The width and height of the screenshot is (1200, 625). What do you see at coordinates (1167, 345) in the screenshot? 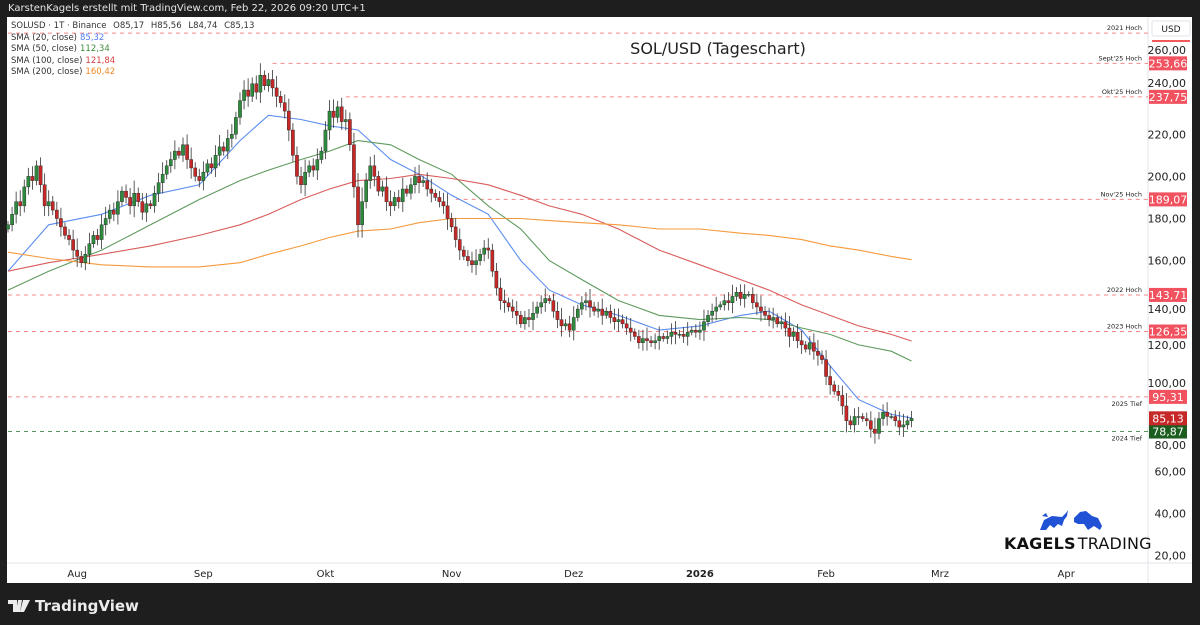
I see `y-tick-label: 120,00` at bounding box center [1167, 345].